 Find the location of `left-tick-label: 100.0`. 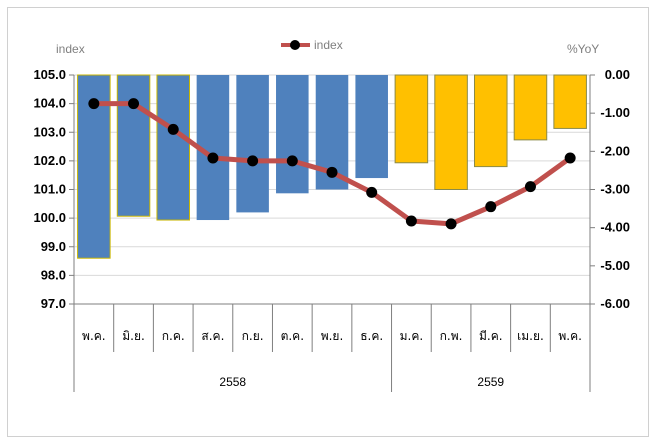

left-tick-label: 100.0 is located at coordinates (49, 217).